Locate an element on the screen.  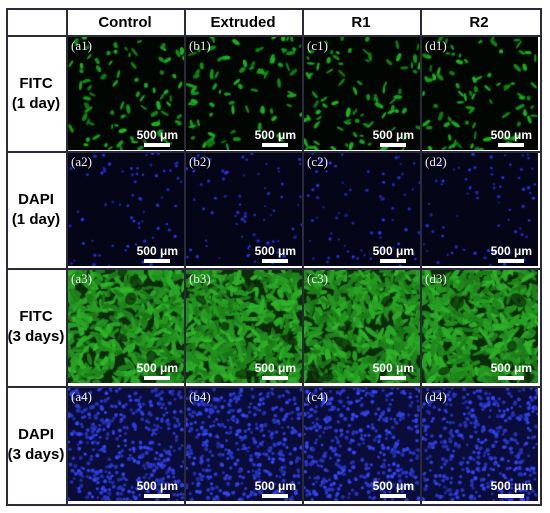
micrograph-panel: (c3) 500 μm is located at coordinates (362, 326).